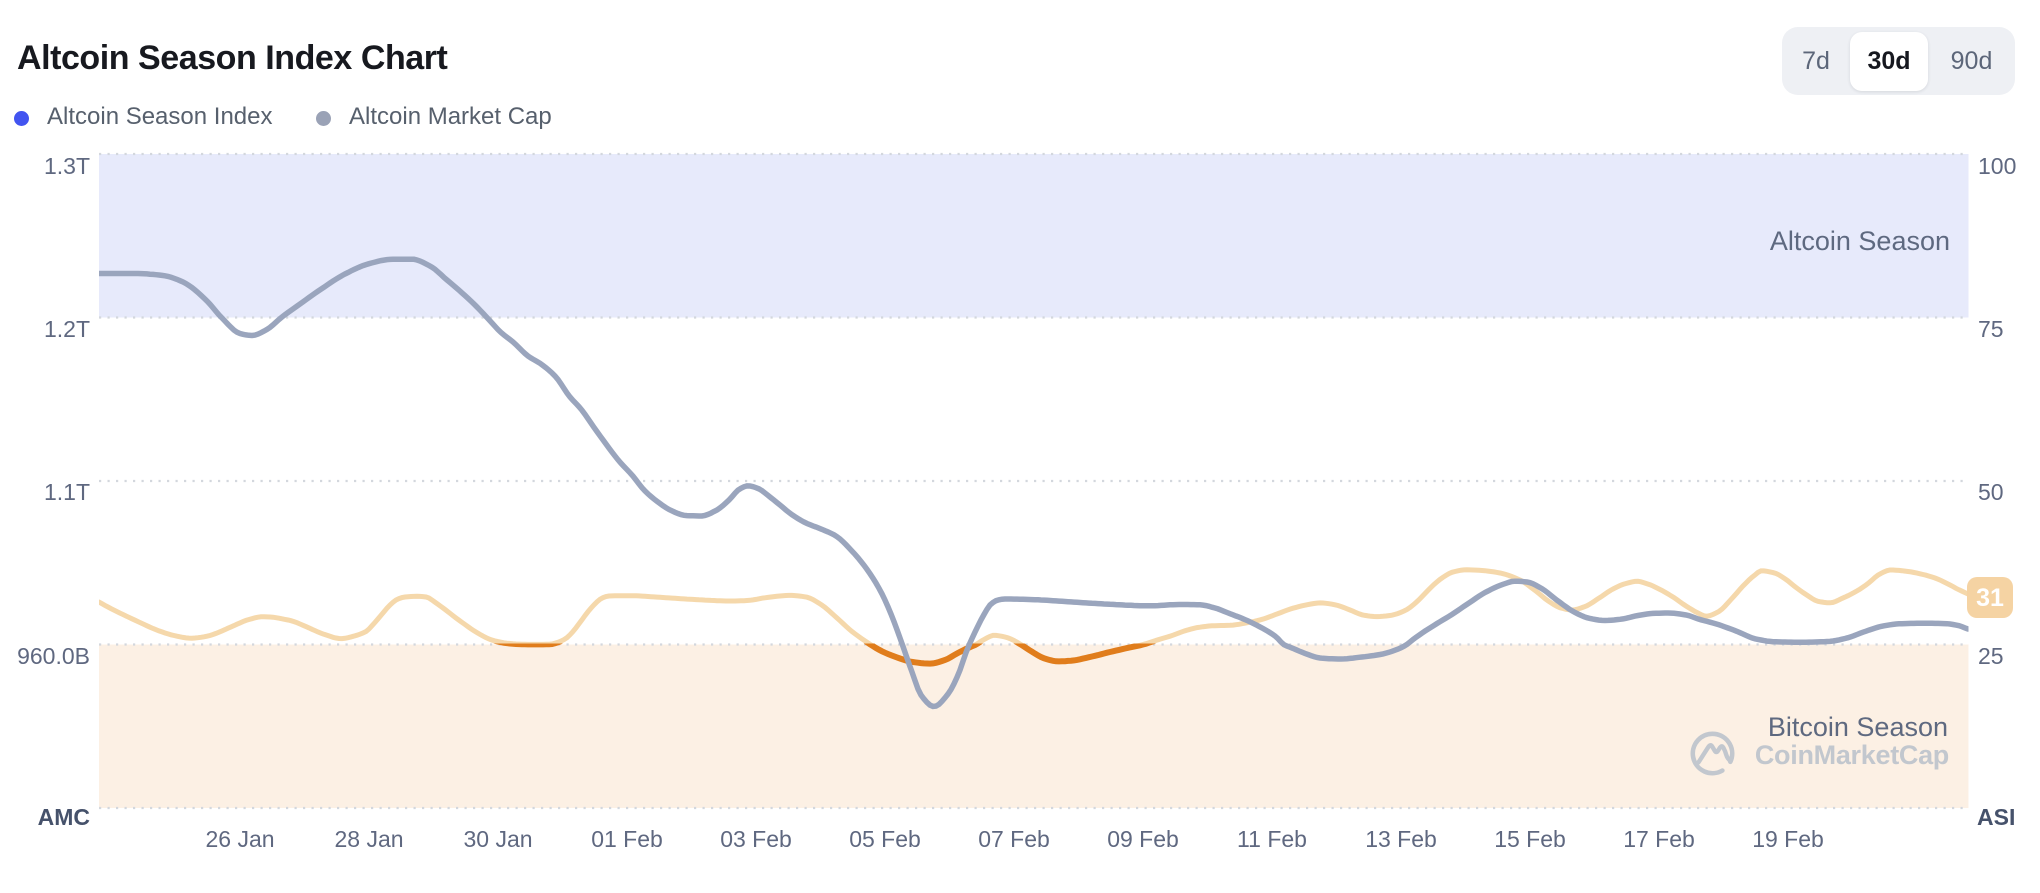  What do you see at coordinates (1990, 598) in the screenshot?
I see `svg-text: 31` at bounding box center [1990, 598].